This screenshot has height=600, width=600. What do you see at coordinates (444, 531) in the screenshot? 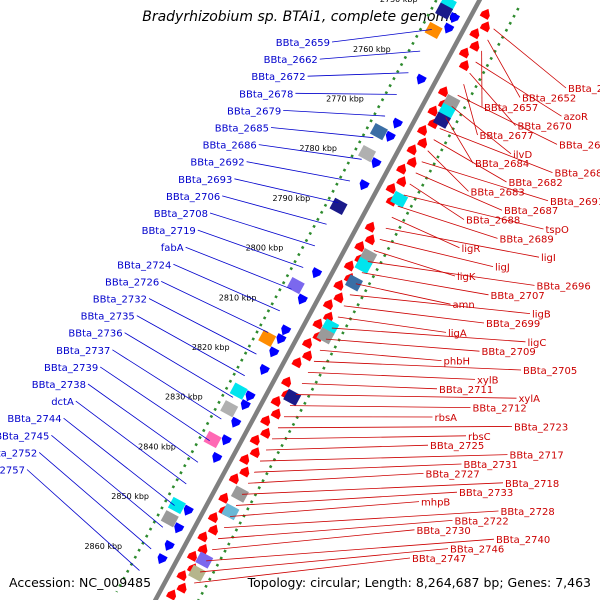
I see `reverse-gene-label: BBta_2730` at bounding box center [444, 531].